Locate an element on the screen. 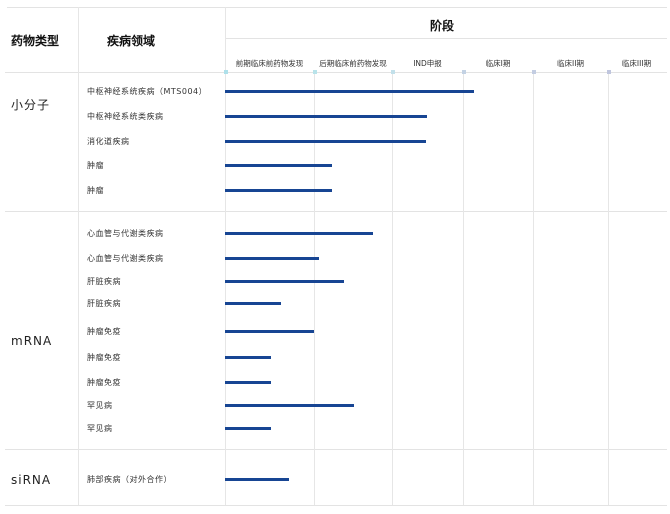  disease-area-label: 中枢神经系统疾病（MTS004） is located at coordinates (147, 91).